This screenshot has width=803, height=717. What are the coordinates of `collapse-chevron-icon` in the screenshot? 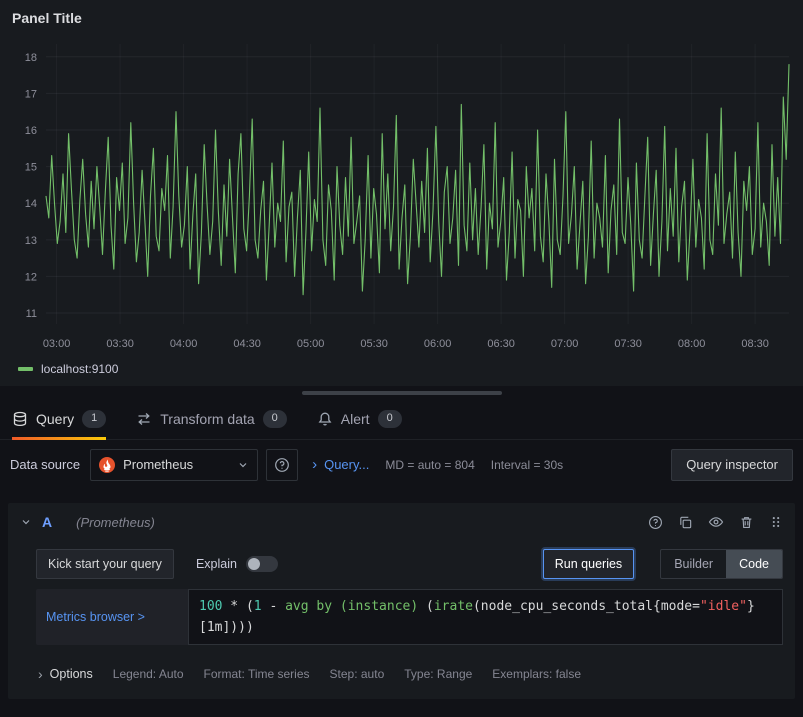 It's located at (26, 522).